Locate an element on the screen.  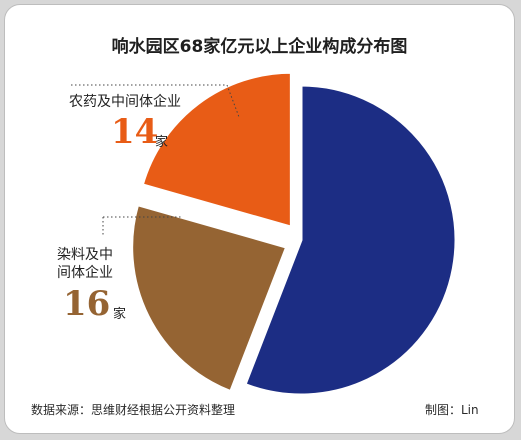
leader-line-pesticide is located at coordinates (155, 101).